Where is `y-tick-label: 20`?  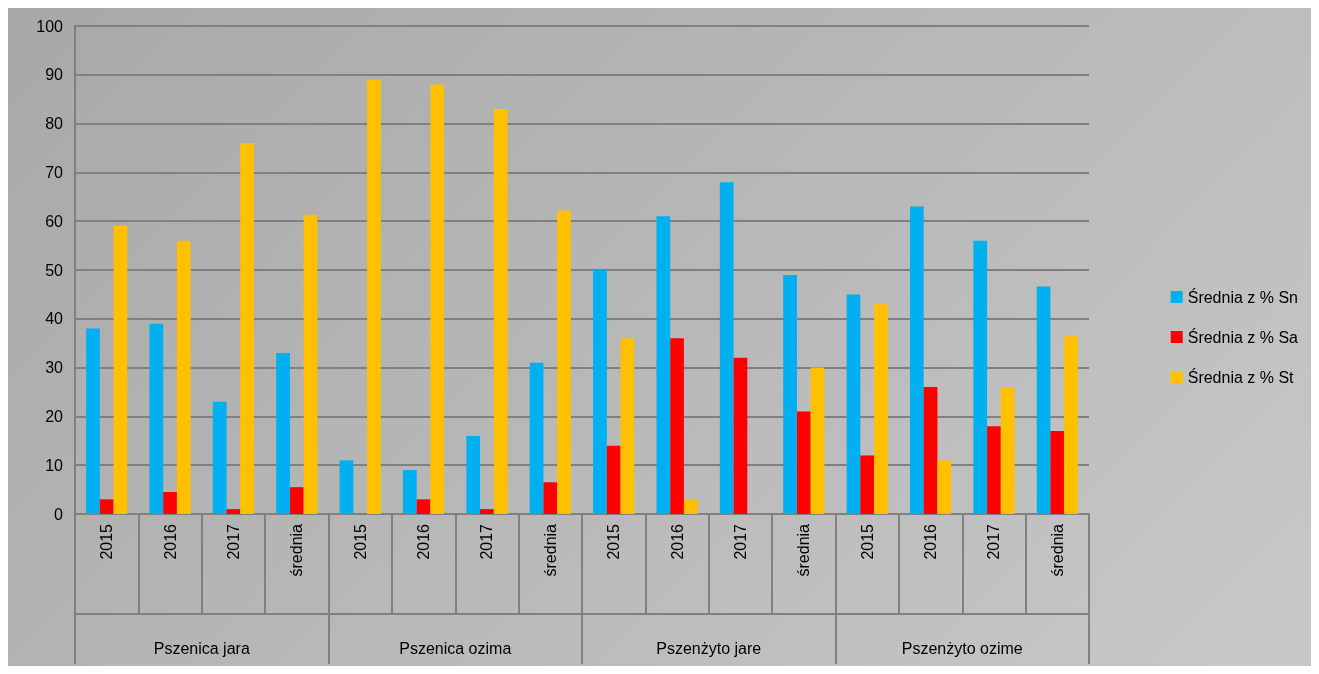
y-tick-label: 20 is located at coordinates (54, 416).